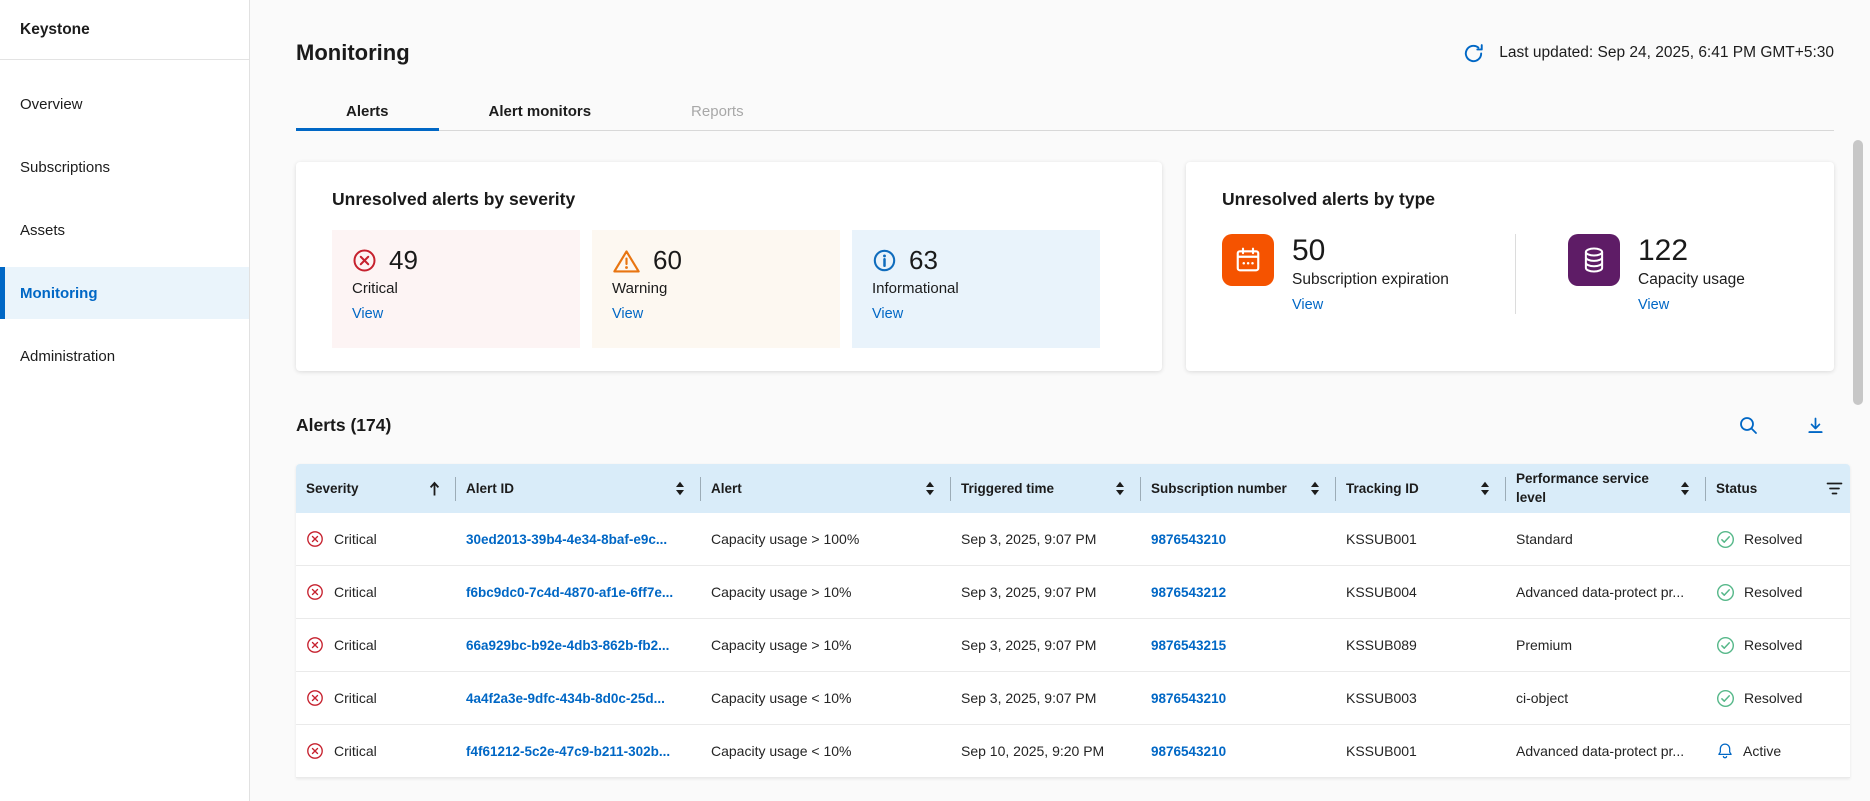  I want to click on column-header-alert: Alert, so click(826, 488).